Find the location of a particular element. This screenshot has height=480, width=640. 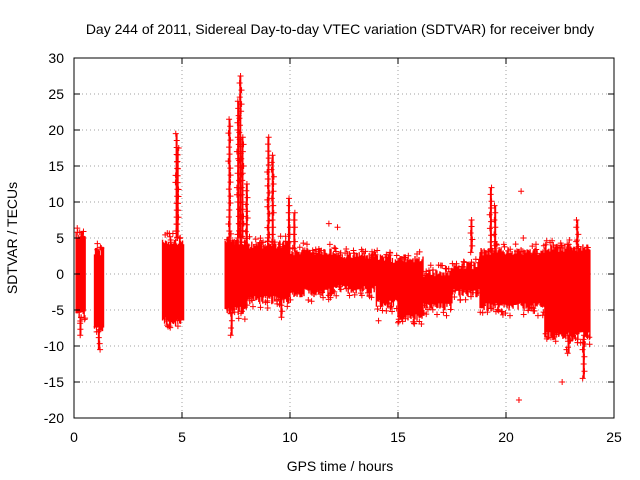

y-tick-label: -5 is located at coordinates (58, 310).